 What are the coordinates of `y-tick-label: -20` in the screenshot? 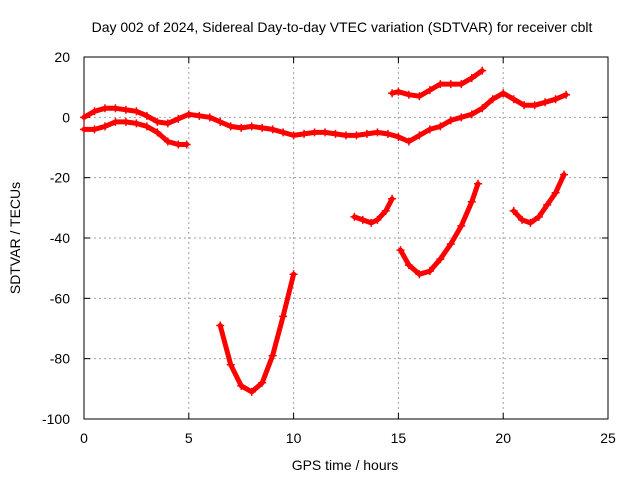 It's located at (60, 178).